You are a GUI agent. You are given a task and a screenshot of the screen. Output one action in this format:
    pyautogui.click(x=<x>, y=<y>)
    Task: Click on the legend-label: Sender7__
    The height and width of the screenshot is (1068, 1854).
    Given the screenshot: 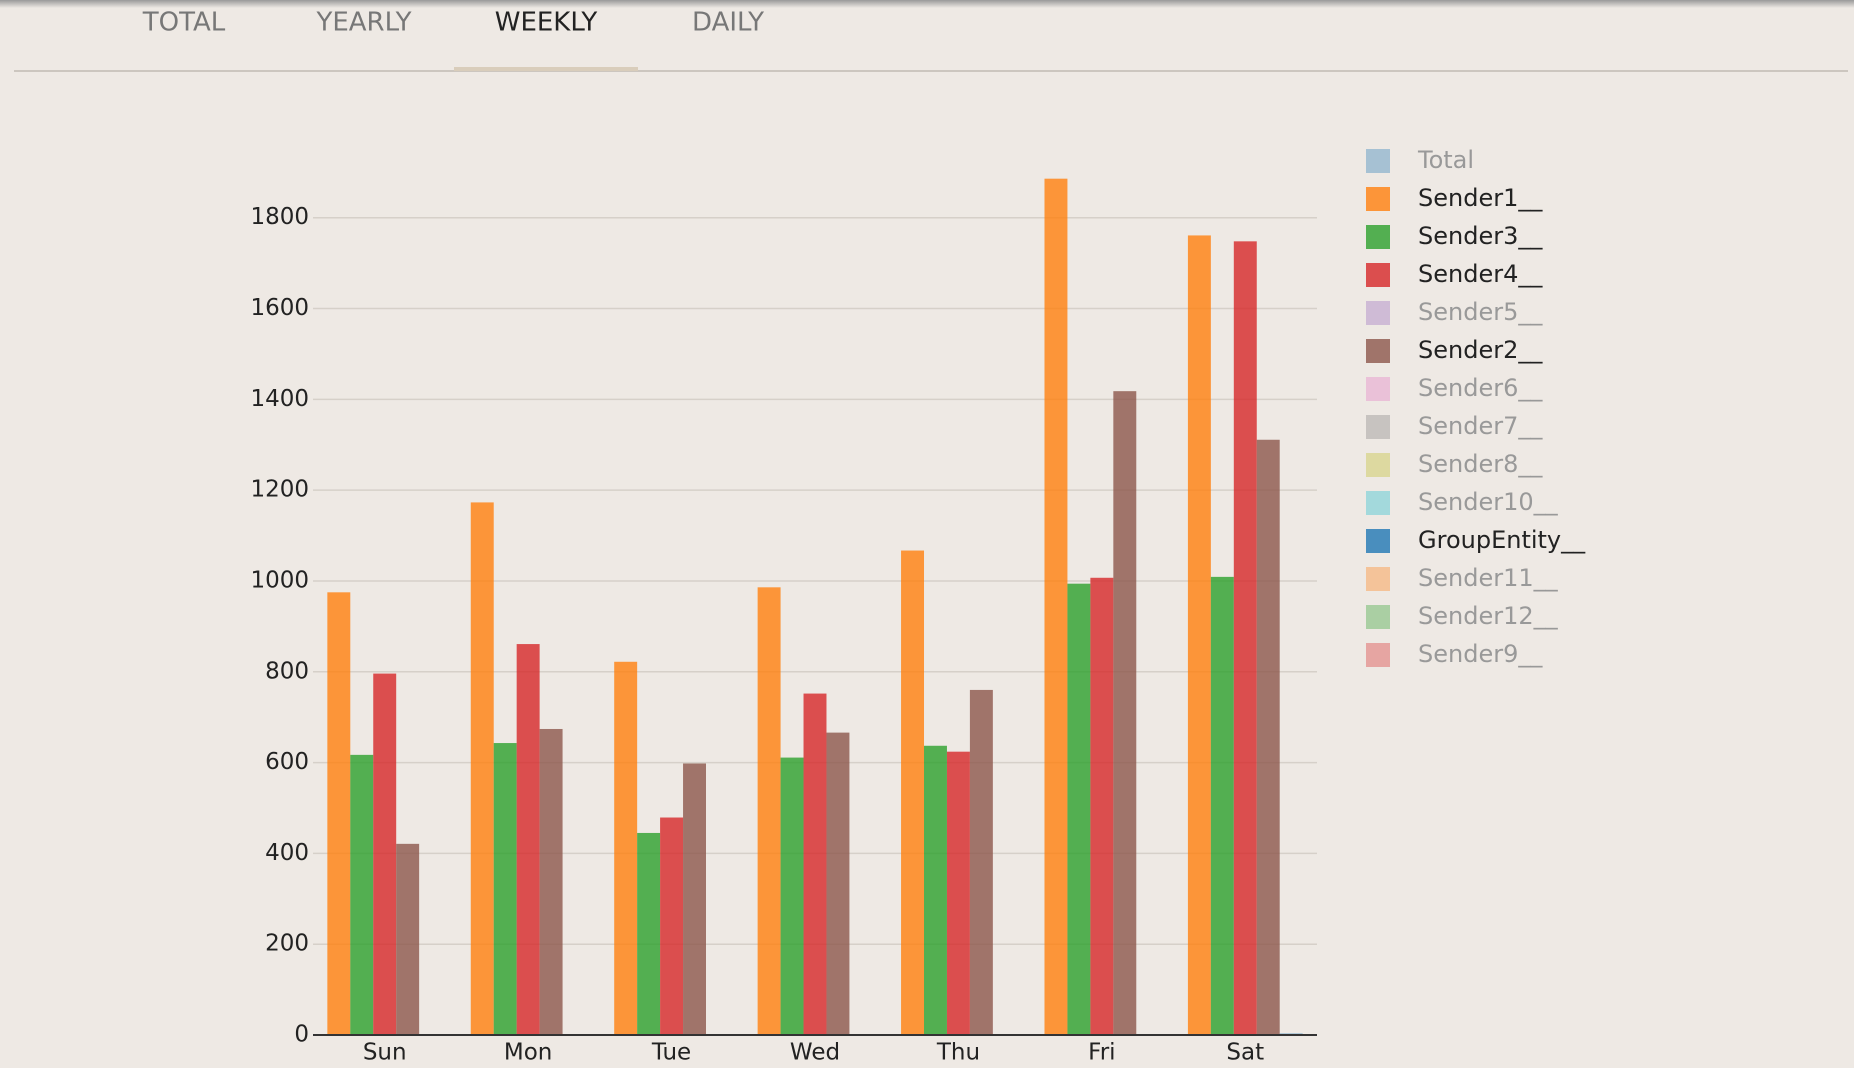 What is the action you would take?
    pyautogui.click(x=1480, y=426)
    